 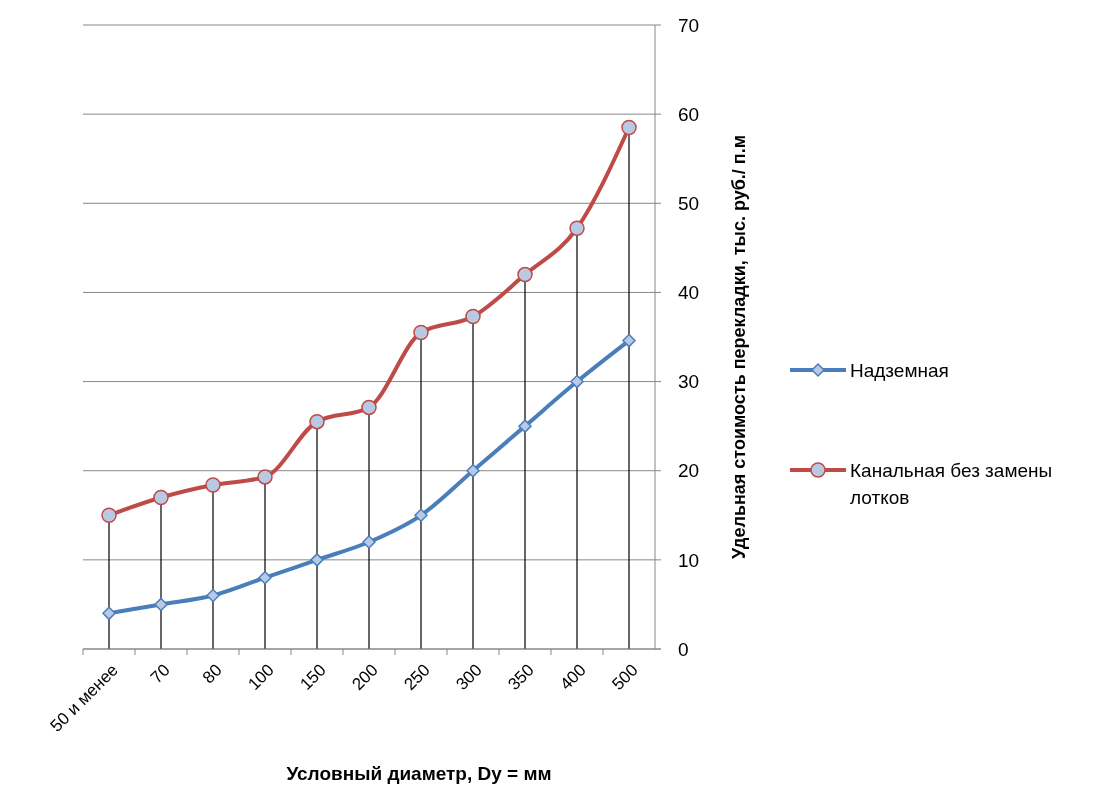 I want to click on y-tick-label: 0, so click(x=683, y=649).